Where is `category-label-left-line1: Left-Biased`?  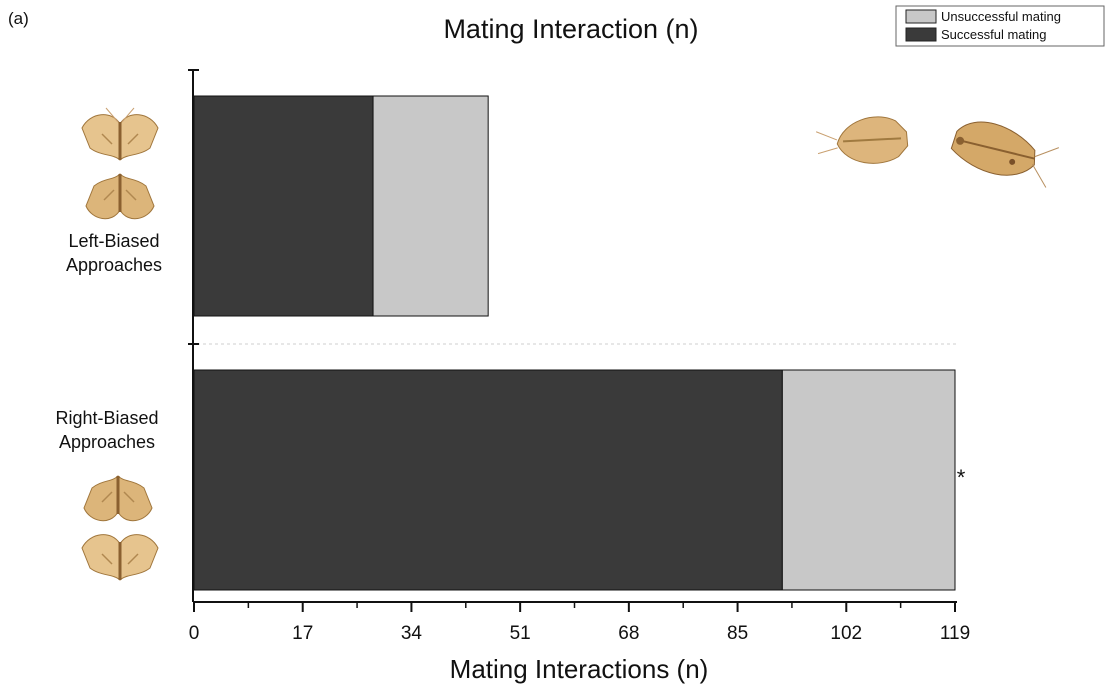
category-label-left-line1: Left-Biased is located at coordinates (113, 241).